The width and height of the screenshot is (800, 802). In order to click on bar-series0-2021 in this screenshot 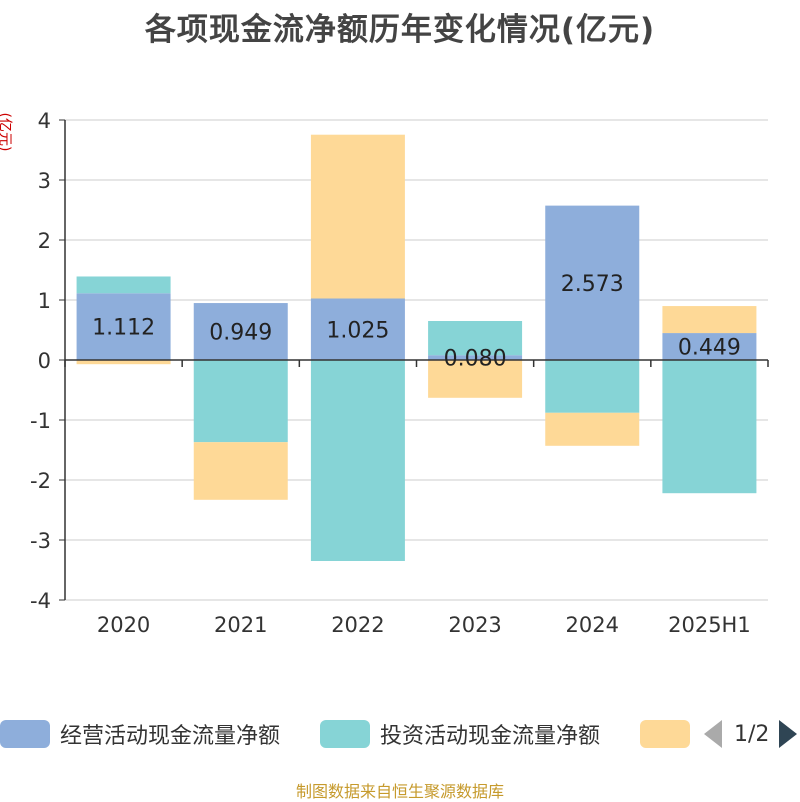, I will do `click(240, 331)`.